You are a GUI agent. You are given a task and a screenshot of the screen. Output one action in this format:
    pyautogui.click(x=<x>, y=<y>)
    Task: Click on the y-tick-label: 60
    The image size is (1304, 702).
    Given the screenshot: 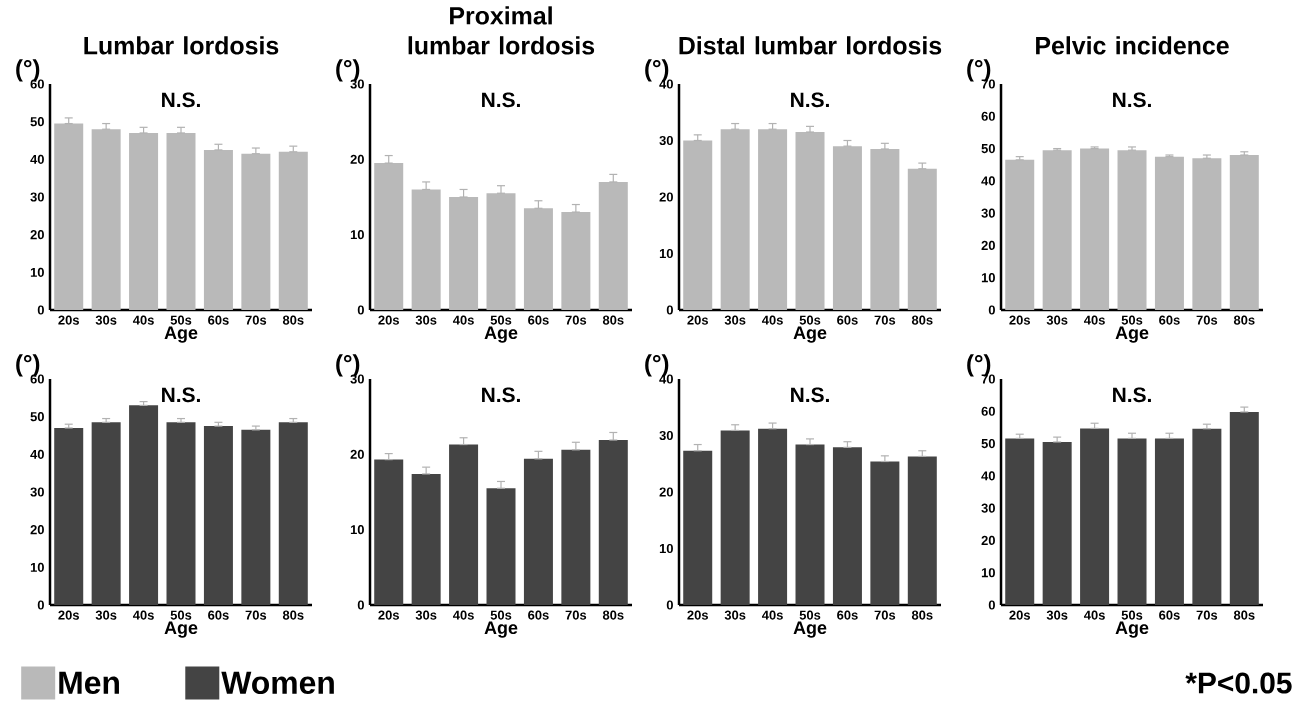 What is the action you would take?
    pyautogui.click(x=988, y=411)
    